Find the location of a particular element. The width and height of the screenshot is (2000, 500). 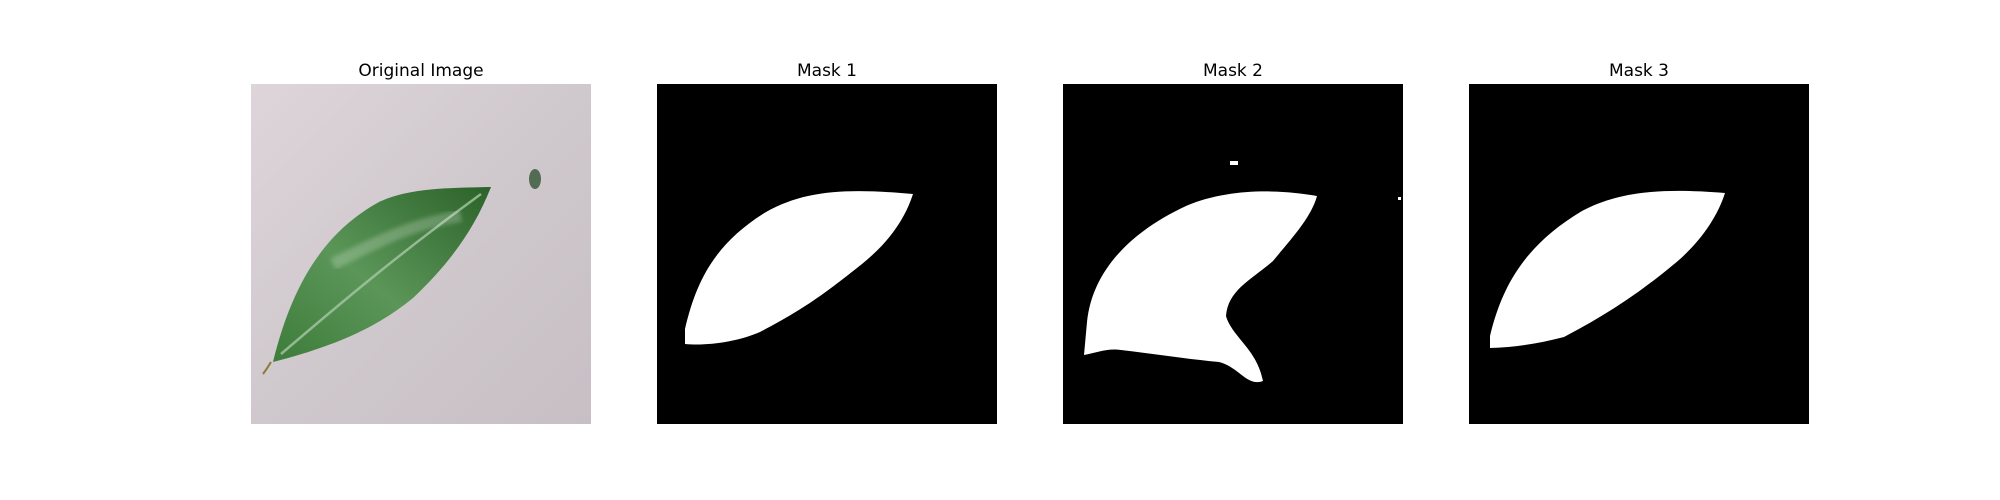

mask-2-panel: Mask 2 is located at coordinates (1233, 241).